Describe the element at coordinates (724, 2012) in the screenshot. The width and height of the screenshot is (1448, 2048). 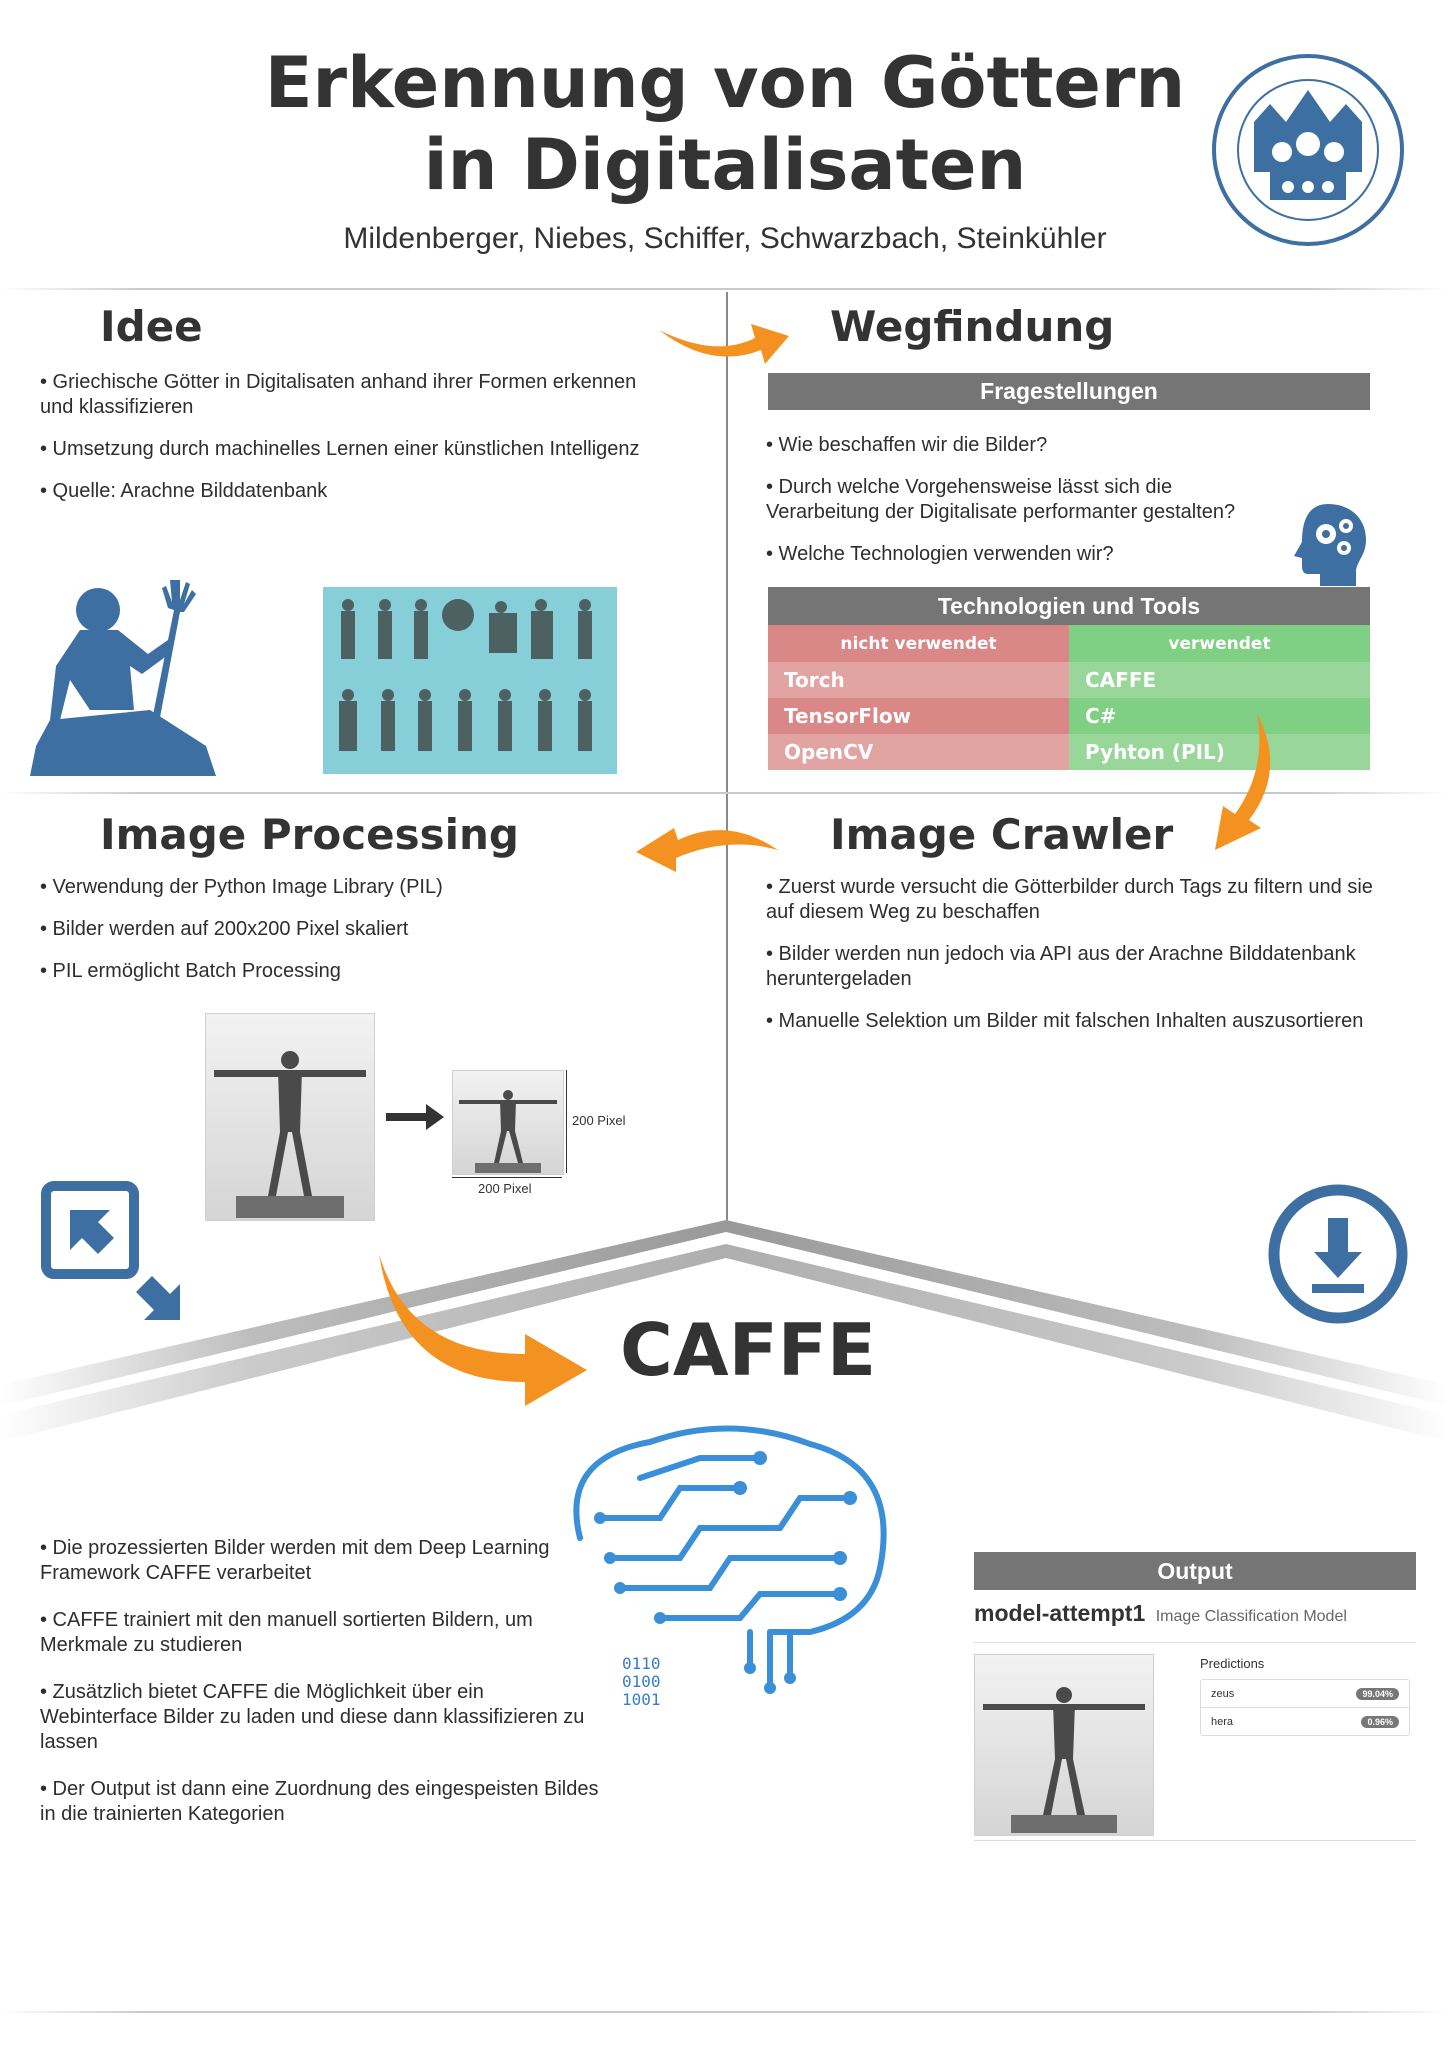
I see `footer-divider` at that location.